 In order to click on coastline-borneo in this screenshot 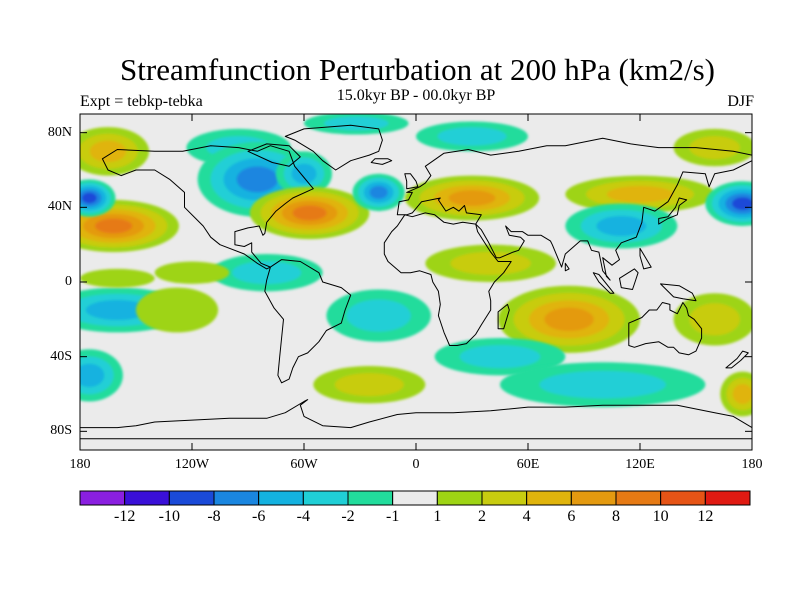, I will do `click(629, 279)`.